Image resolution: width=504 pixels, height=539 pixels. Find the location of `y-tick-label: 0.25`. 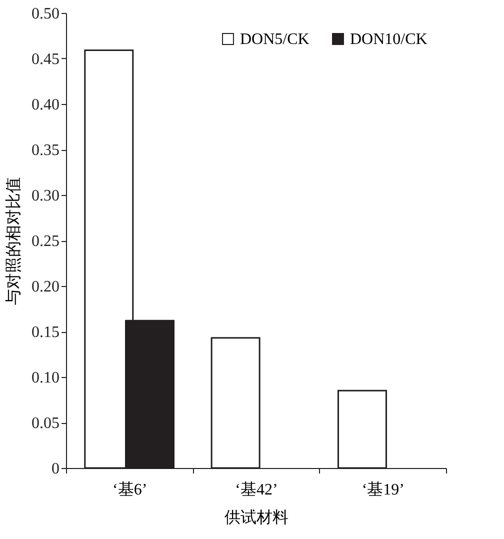

y-tick-label: 0.25 is located at coordinates (46, 241).